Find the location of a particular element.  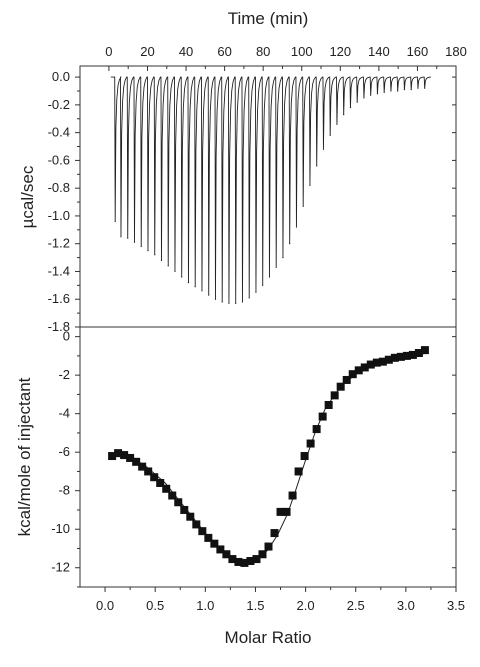

top-y-tick-label: 0.0 is located at coordinates (61, 76).